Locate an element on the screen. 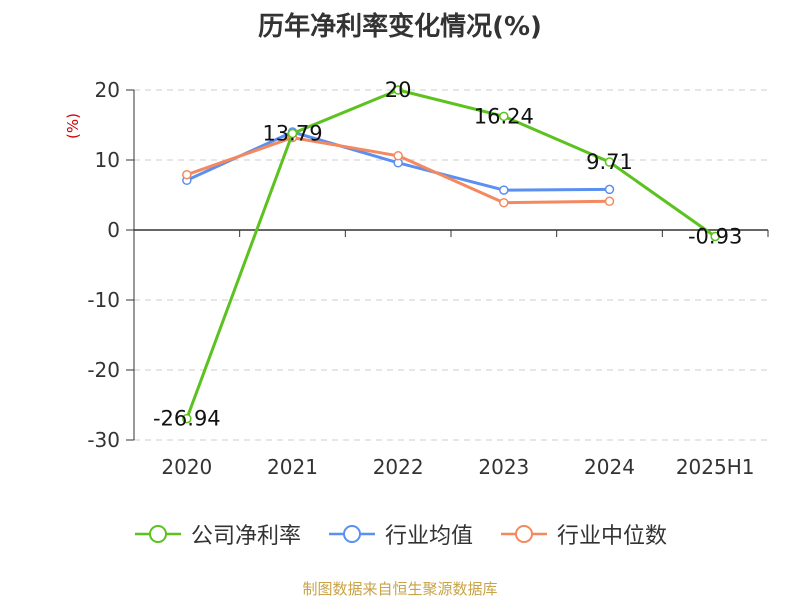 The height and width of the screenshot is (600, 800). y-tick-label: 20 is located at coordinates (107, 90).